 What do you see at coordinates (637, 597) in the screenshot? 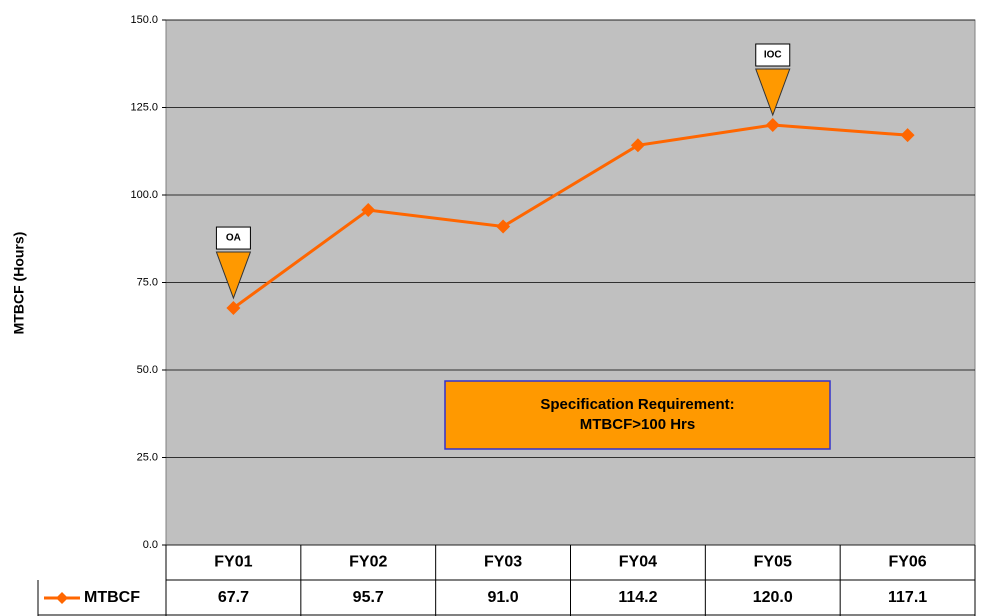
I see `table-value: 114.2` at bounding box center [637, 597].